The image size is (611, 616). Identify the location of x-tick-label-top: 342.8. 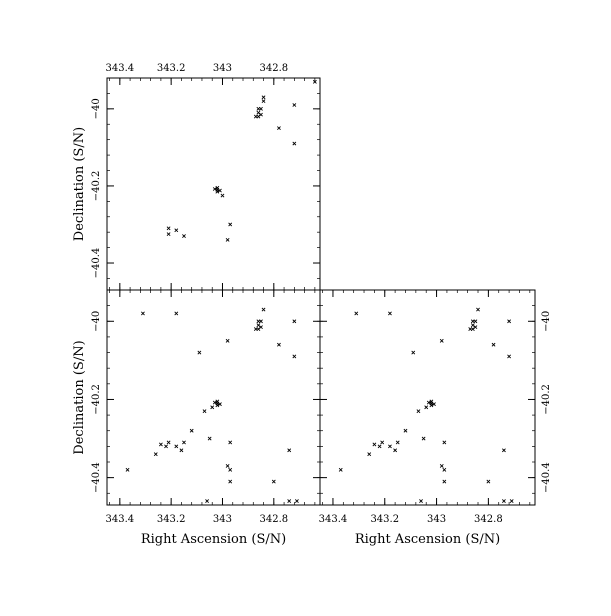
(273, 68).